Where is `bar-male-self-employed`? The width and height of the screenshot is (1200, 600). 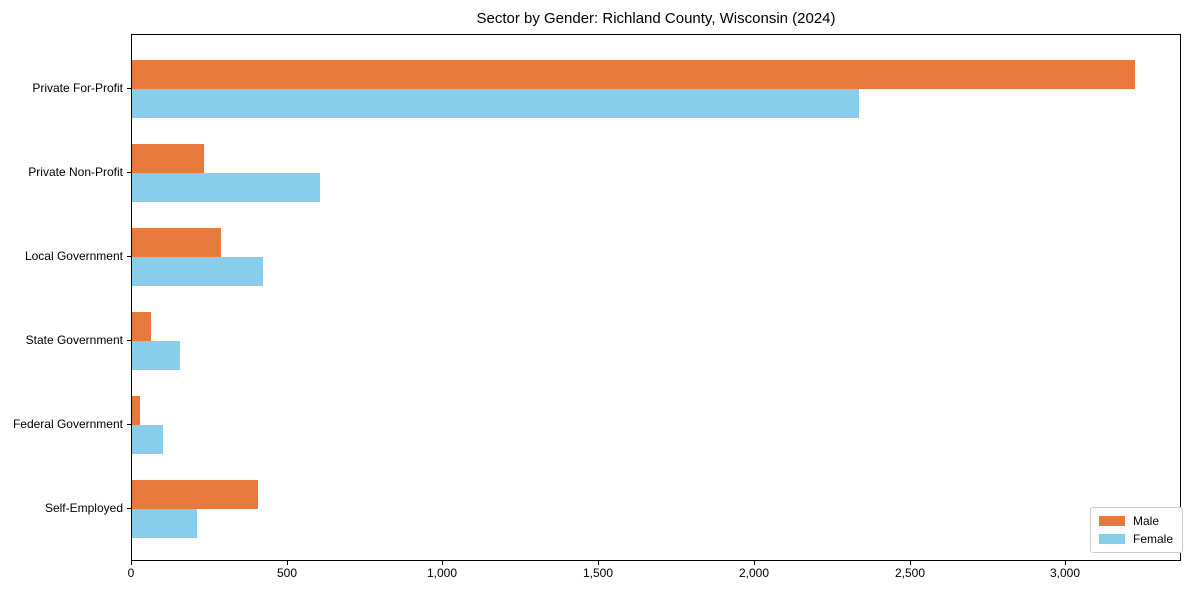
bar-male-self-employed is located at coordinates (195, 494).